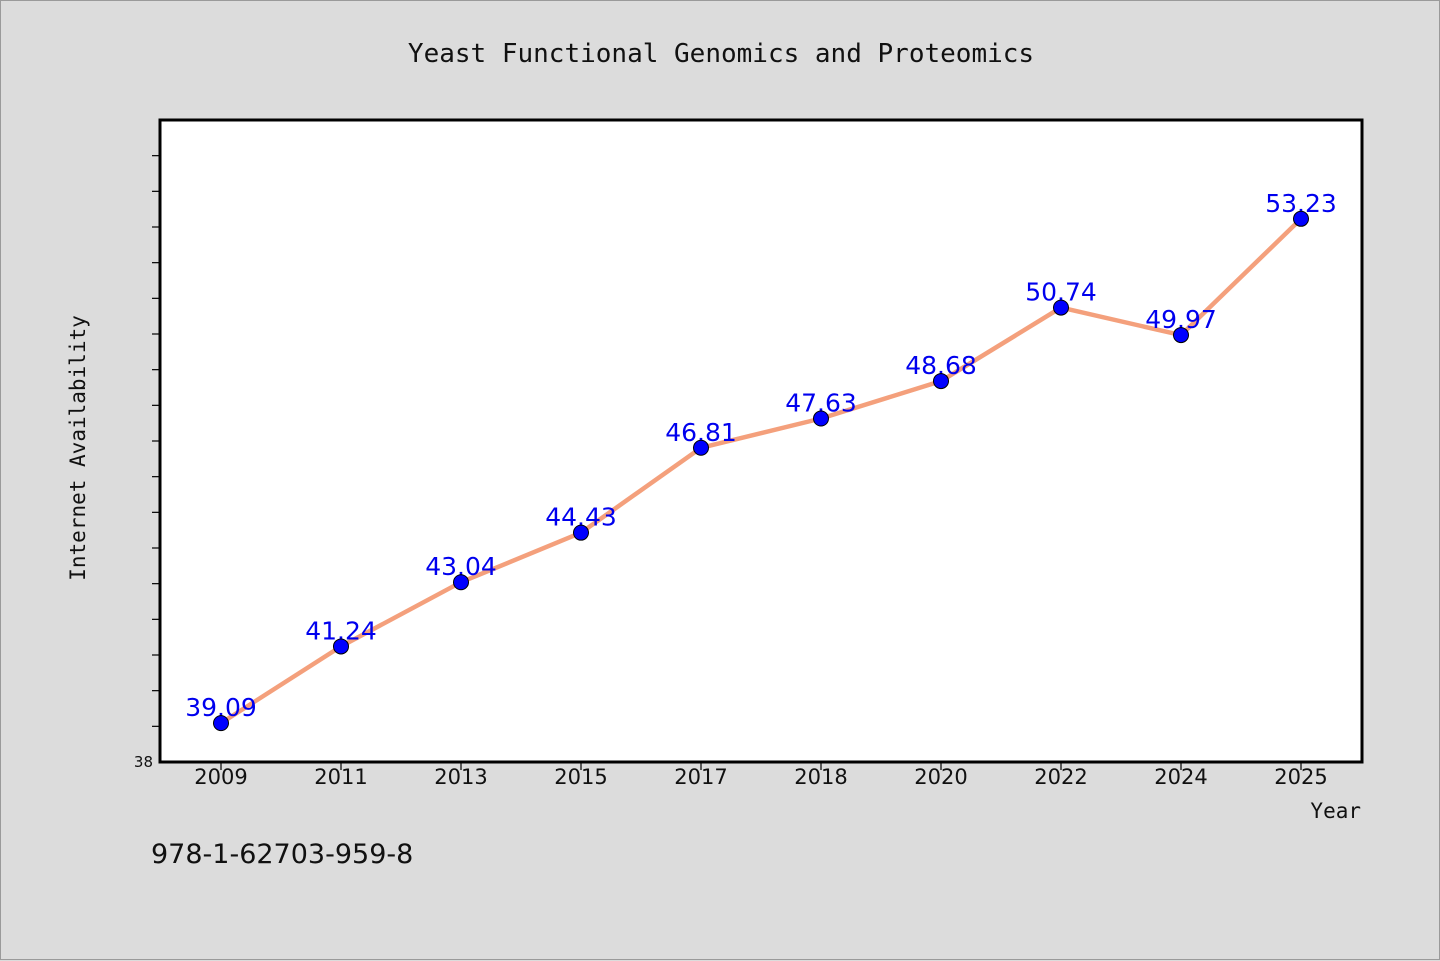 The height and width of the screenshot is (961, 1440). Describe the element at coordinates (282, 854) in the screenshot. I see `isbn-text: 978-1-62703-959-8` at that location.